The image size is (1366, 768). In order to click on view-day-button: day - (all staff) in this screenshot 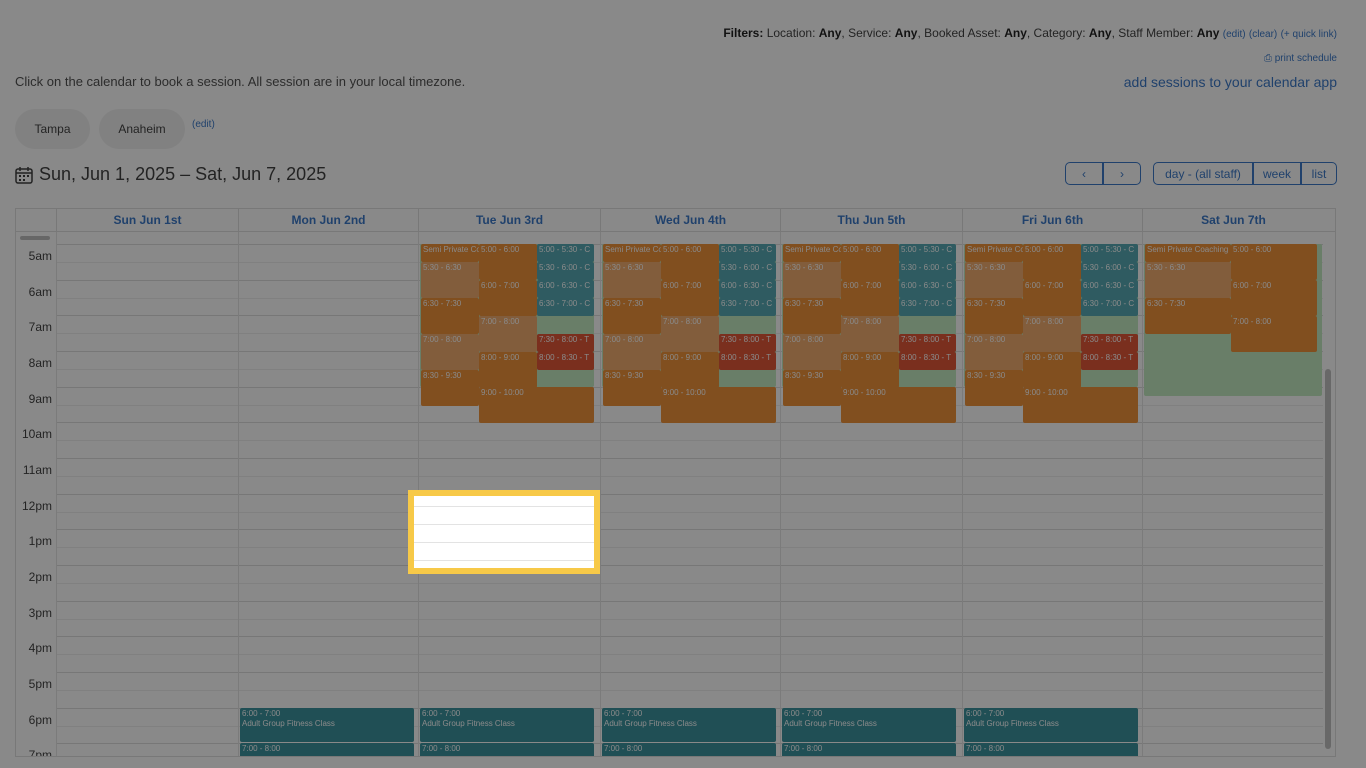, I will do `click(1203, 173)`.